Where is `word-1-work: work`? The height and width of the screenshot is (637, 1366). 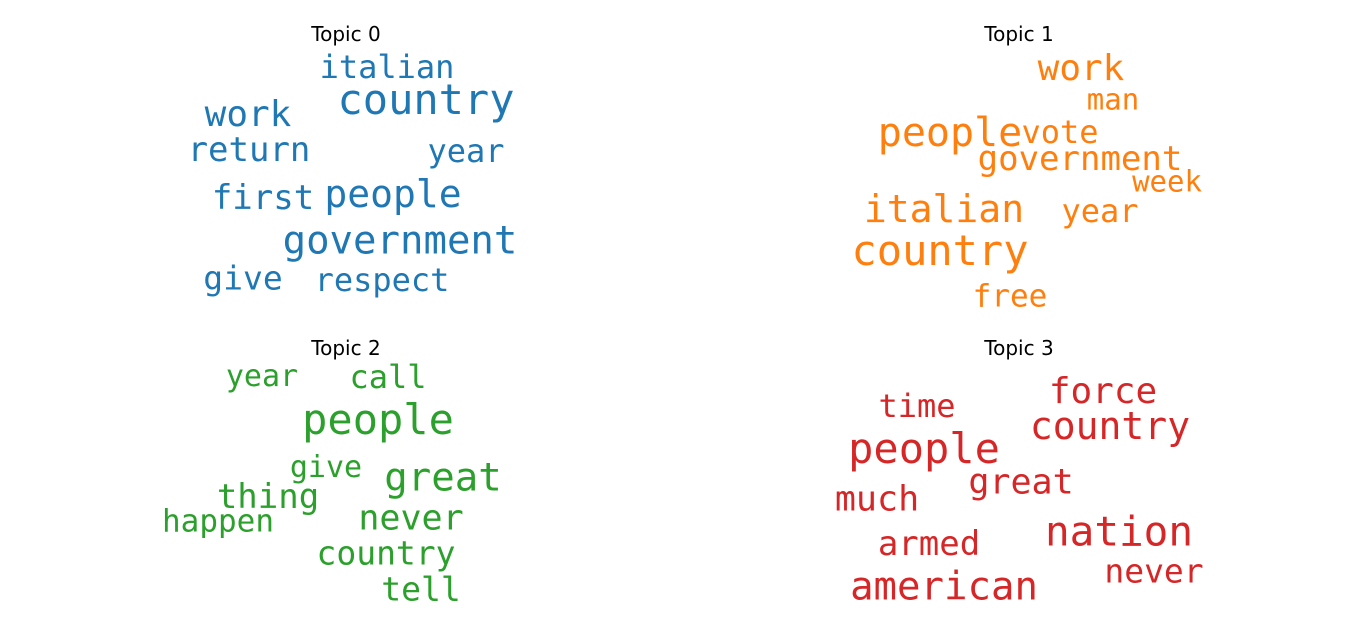
word-1-work: work is located at coordinates (1081, 68).